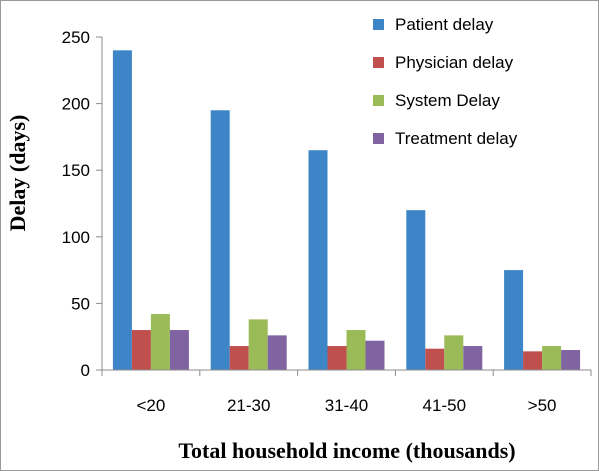  I want to click on x-tick-label: <20, so click(150, 405).